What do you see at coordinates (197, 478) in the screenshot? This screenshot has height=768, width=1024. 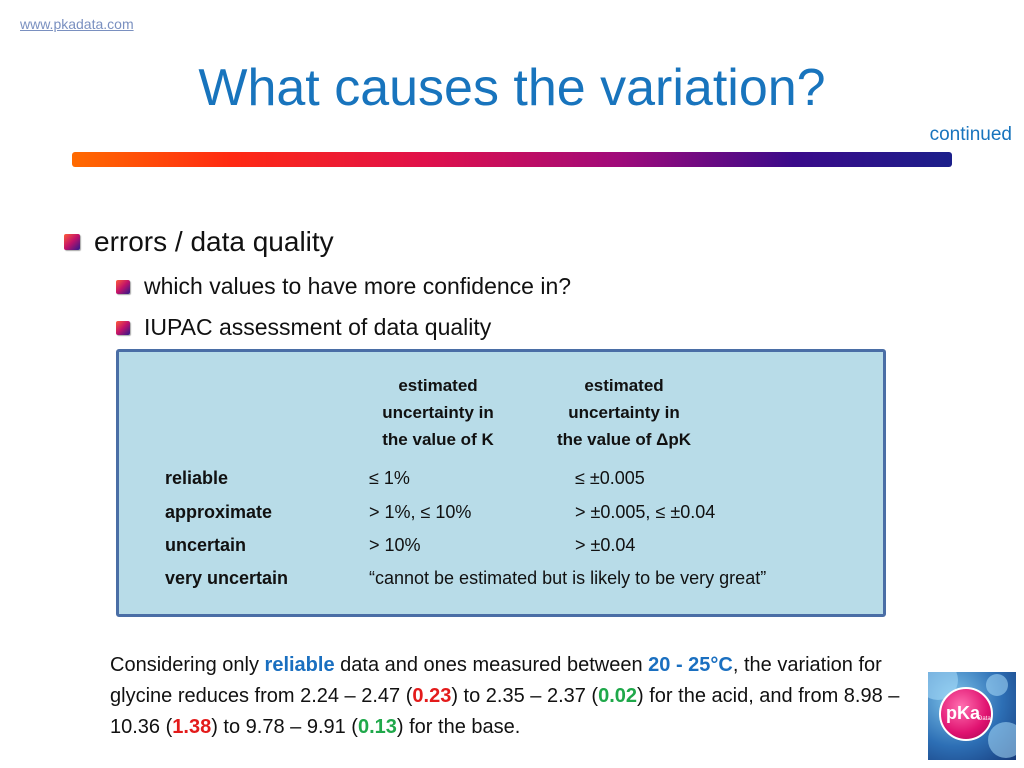 I see `row-label: reliable` at bounding box center [197, 478].